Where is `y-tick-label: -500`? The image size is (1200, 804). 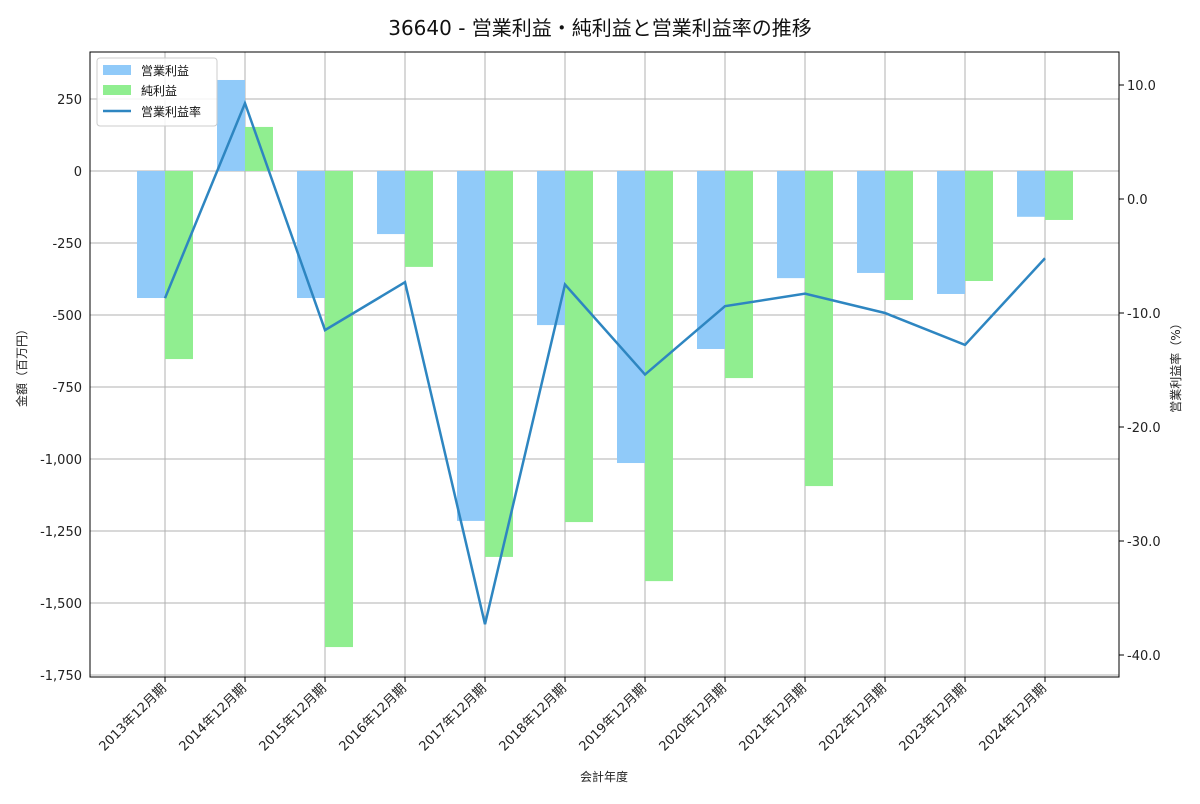
y-tick-label: -500 is located at coordinates (67, 316).